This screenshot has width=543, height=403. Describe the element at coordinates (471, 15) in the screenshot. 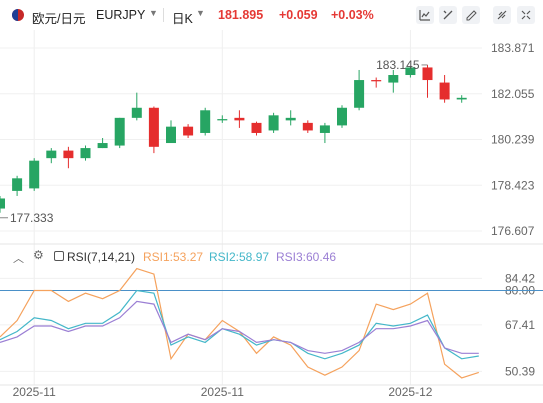

I see `settings-icon` at that location.